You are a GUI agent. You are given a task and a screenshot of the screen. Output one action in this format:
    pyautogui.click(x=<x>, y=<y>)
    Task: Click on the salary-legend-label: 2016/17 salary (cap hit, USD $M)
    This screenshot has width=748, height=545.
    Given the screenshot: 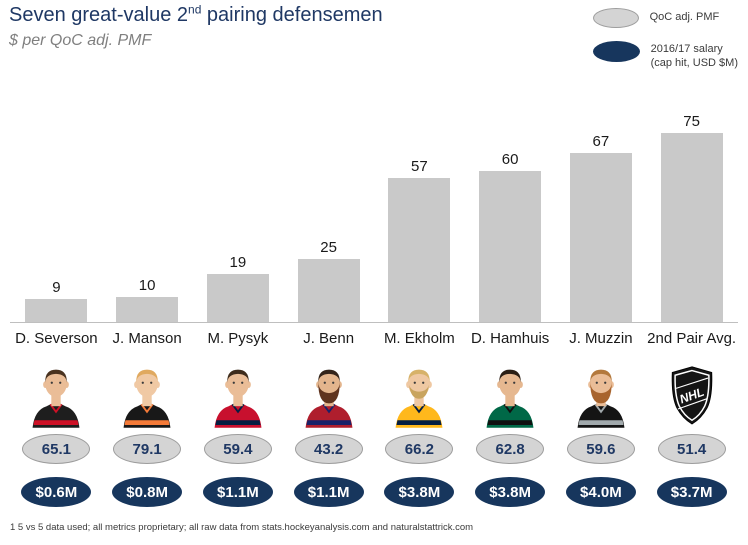 What is the action you would take?
    pyautogui.click(x=694, y=55)
    